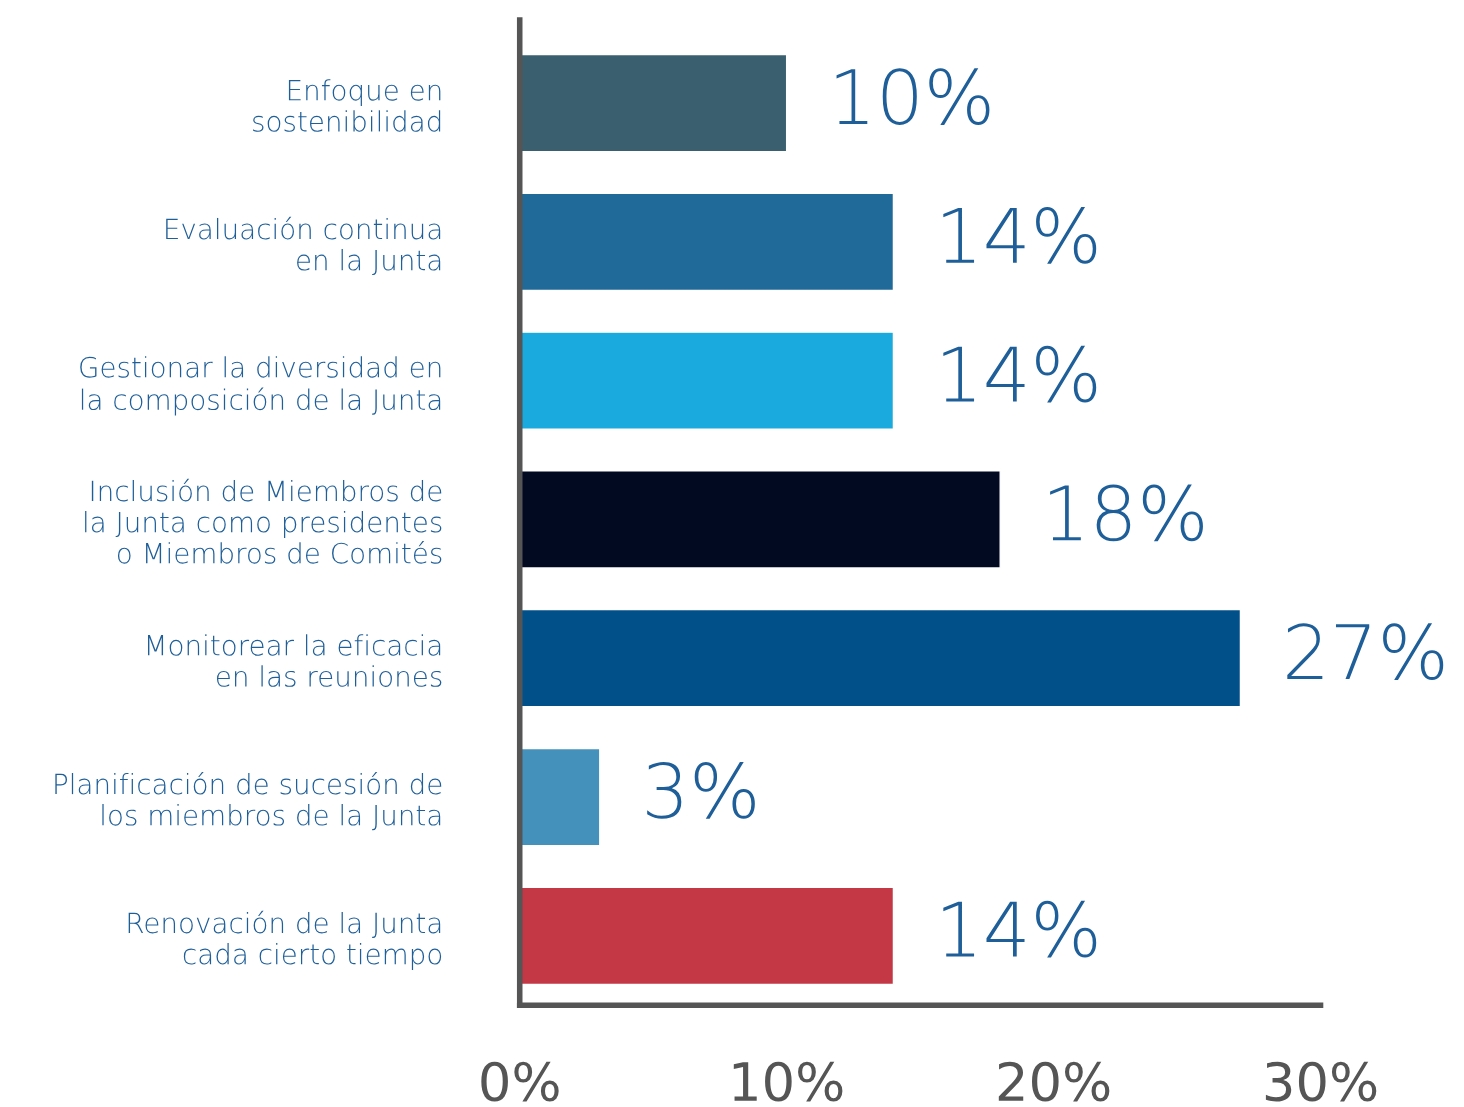  I want to click on y-tick-label: Inclusión de Miembros de la Junta como presidentes o Miembros de Comités, so click(263, 521).